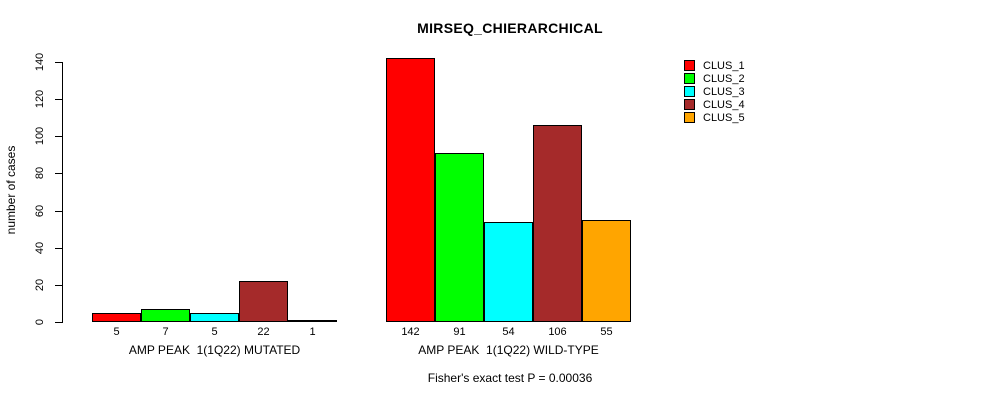 The width and height of the screenshot is (990, 400). What do you see at coordinates (11, 190) in the screenshot?
I see `y-axis-label: number of cases` at bounding box center [11, 190].